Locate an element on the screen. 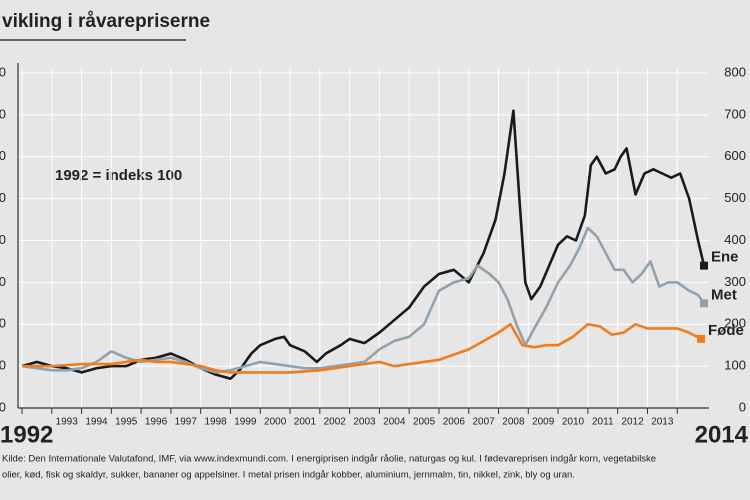  y-tick-label-left: 700 is located at coordinates (3, 113).